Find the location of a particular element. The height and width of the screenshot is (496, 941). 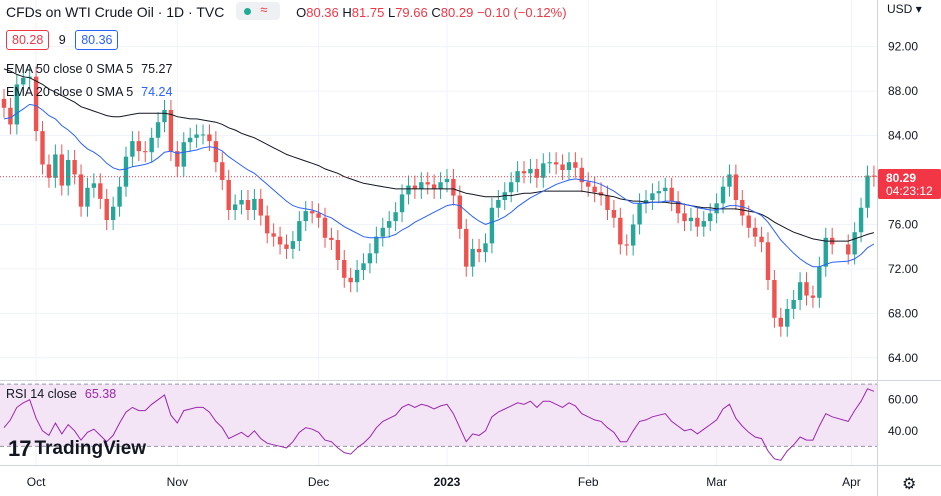

gear-icon: ⚙ is located at coordinates (909, 484).